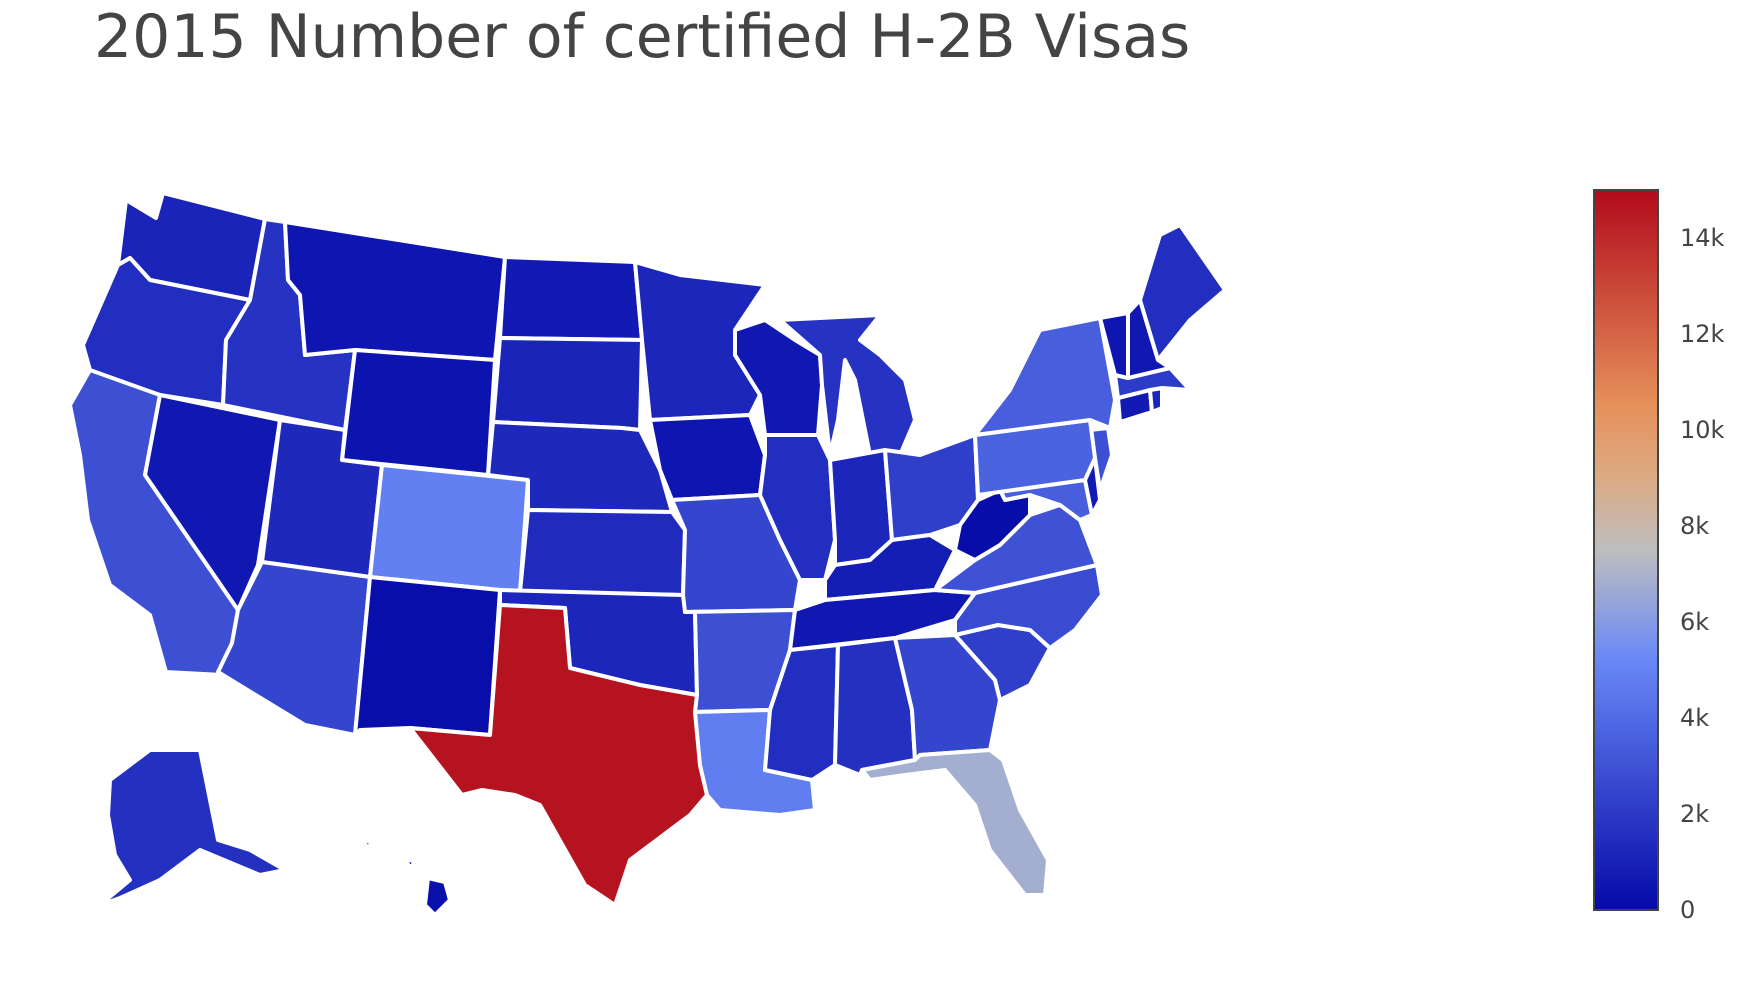 This screenshot has width=1739, height=1002. Describe the element at coordinates (1702, 430) in the screenshot. I see `colorbar-tick-label: 10k` at that location.